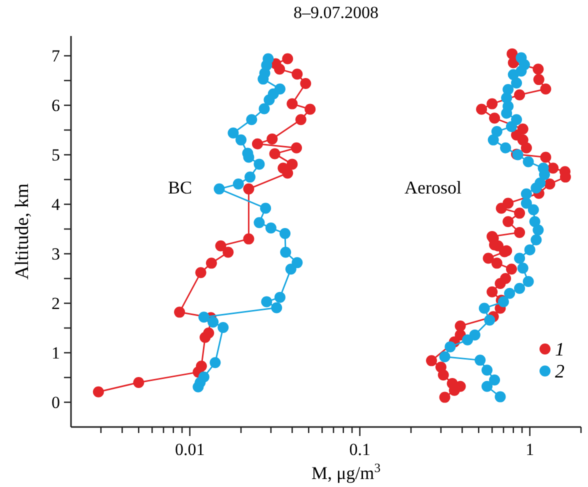 The height and width of the screenshot is (487, 588). I want to click on legend-label: 1, so click(559, 350).